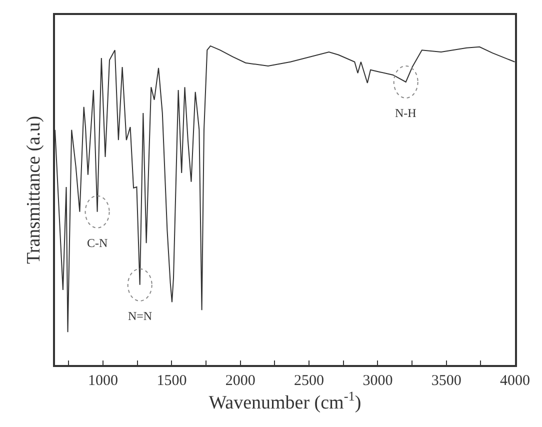 The image size is (542, 427). Describe the element at coordinates (446, 380) in the screenshot. I see `x-tick-label: 3500` at that location.